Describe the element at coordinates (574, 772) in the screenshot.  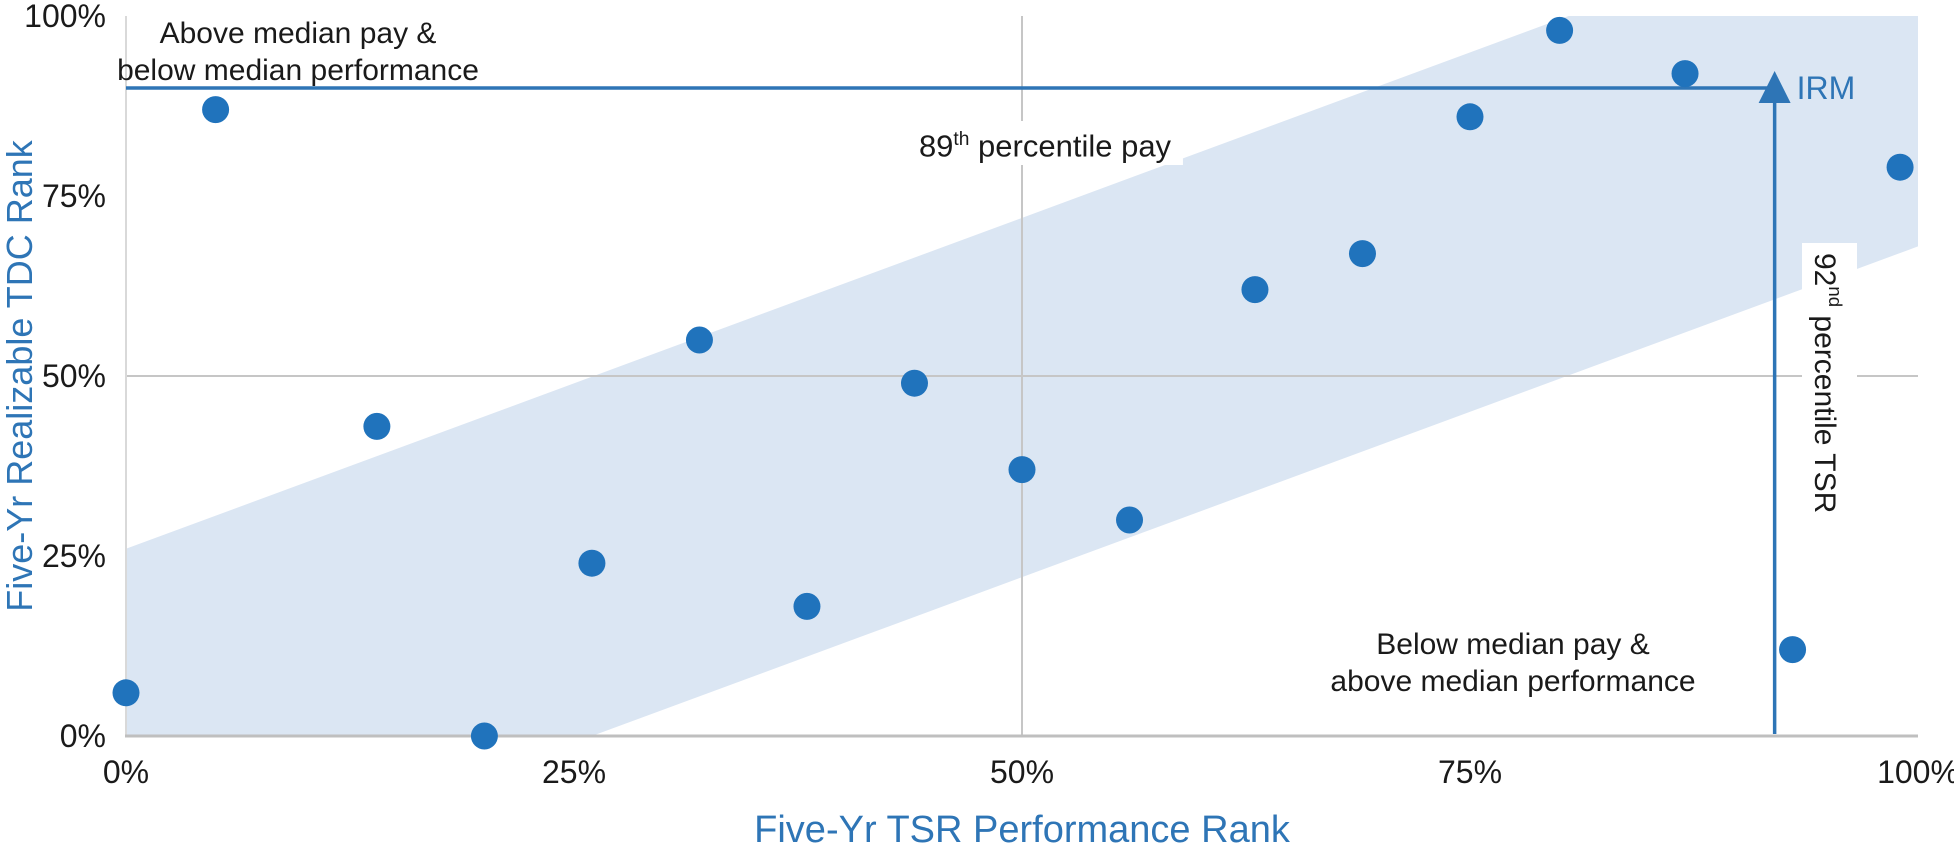
I see `x-tick-label: 25%` at that location.